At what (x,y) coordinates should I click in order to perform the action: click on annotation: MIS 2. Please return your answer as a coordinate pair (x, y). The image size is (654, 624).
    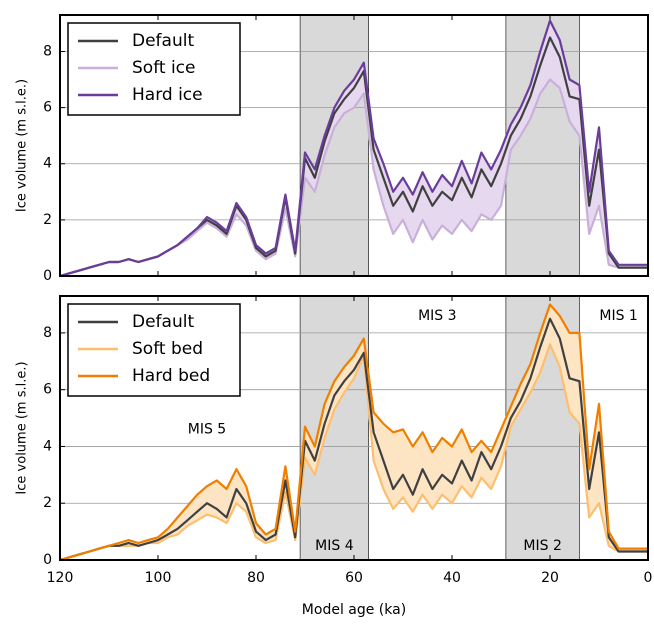
    Looking at the image, I should click on (542, 546).